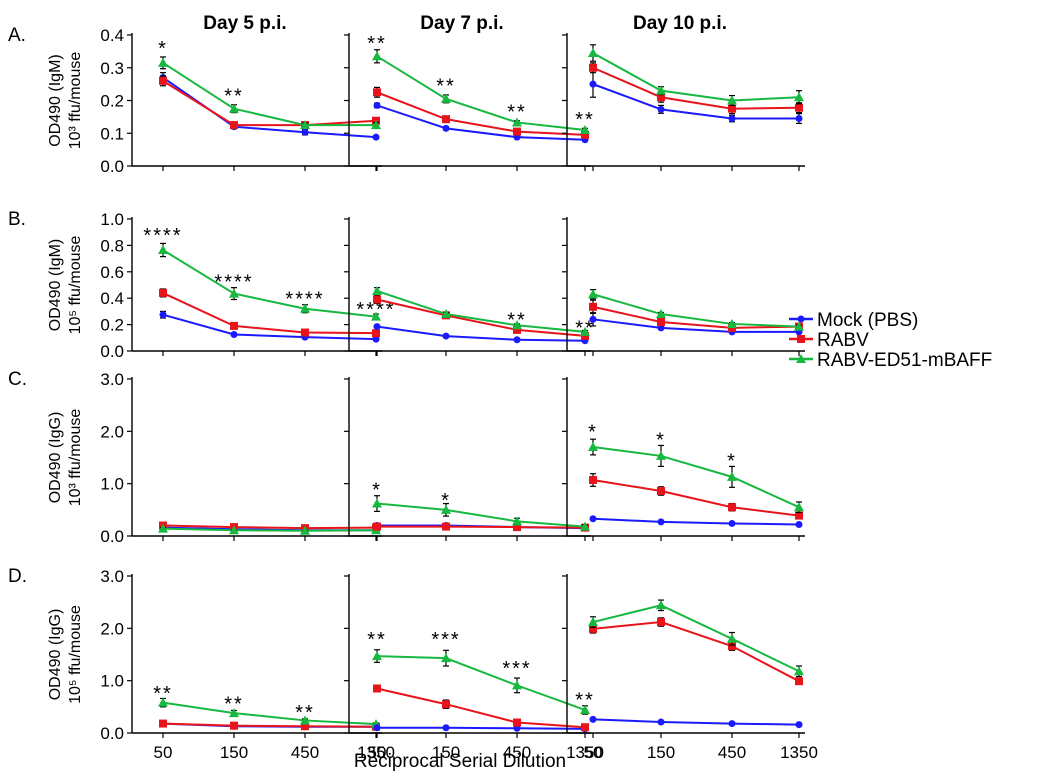  I want to click on panel-1-1: ** **, so click(468, 286).